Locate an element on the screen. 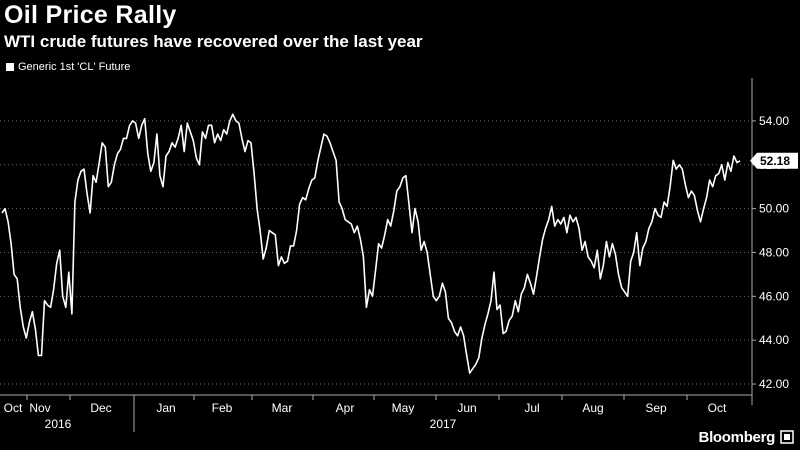 The image size is (800, 450). x-tick-label: Aug is located at coordinates (592, 408).